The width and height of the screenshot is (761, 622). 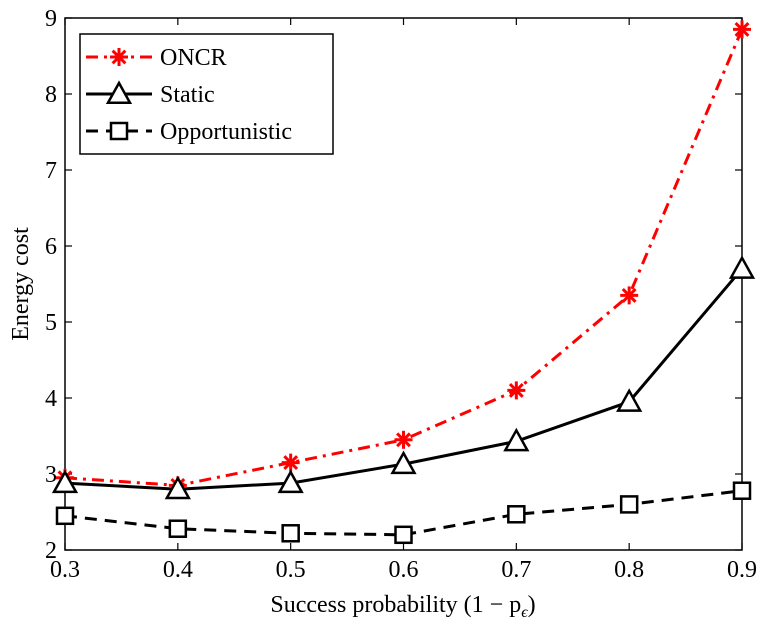 What do you see at coordinates (291, 570) in the screenshot?
I see `x-tick-label: 0.5` at bounding box center [291, 570].